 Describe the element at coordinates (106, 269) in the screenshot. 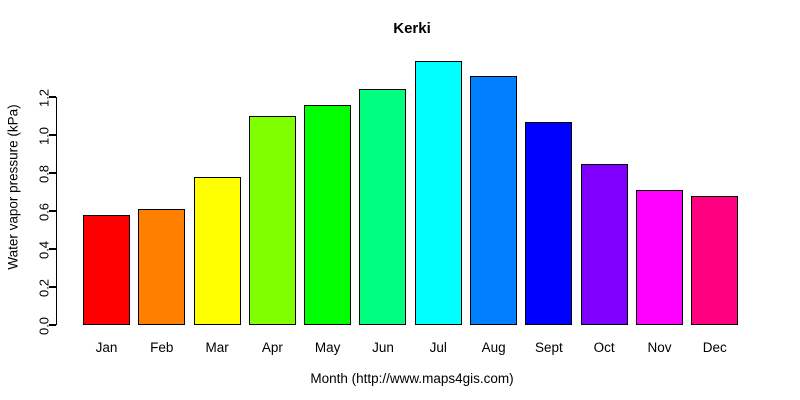

I see `bar-jan` at that location.